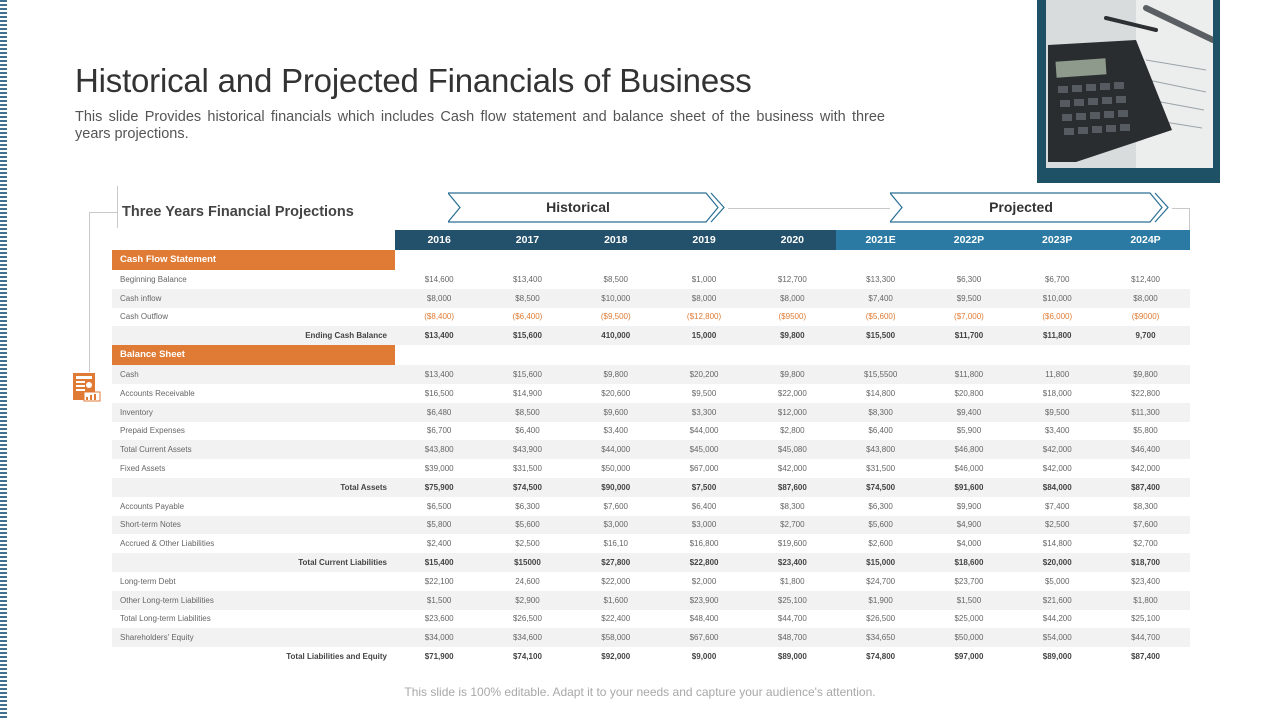 The height and width of the screenshot is (720, 1280). What do you see at coordinates (615, 506) in the screenshot?
I see `table-cell: $7,600` at bounding box center [615, 506].